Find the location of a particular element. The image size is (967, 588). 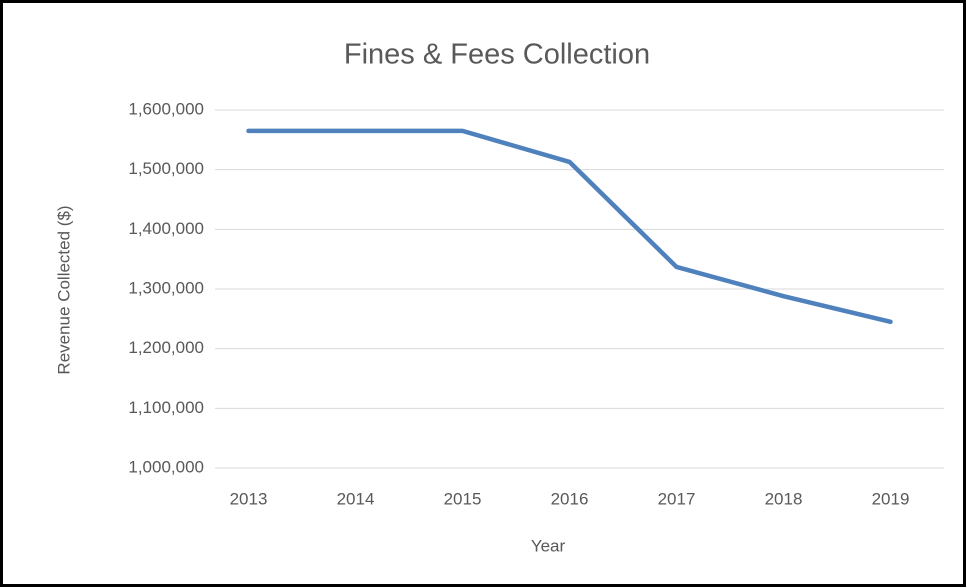

x-axis-title: Year is located at coordinates (548, 545).